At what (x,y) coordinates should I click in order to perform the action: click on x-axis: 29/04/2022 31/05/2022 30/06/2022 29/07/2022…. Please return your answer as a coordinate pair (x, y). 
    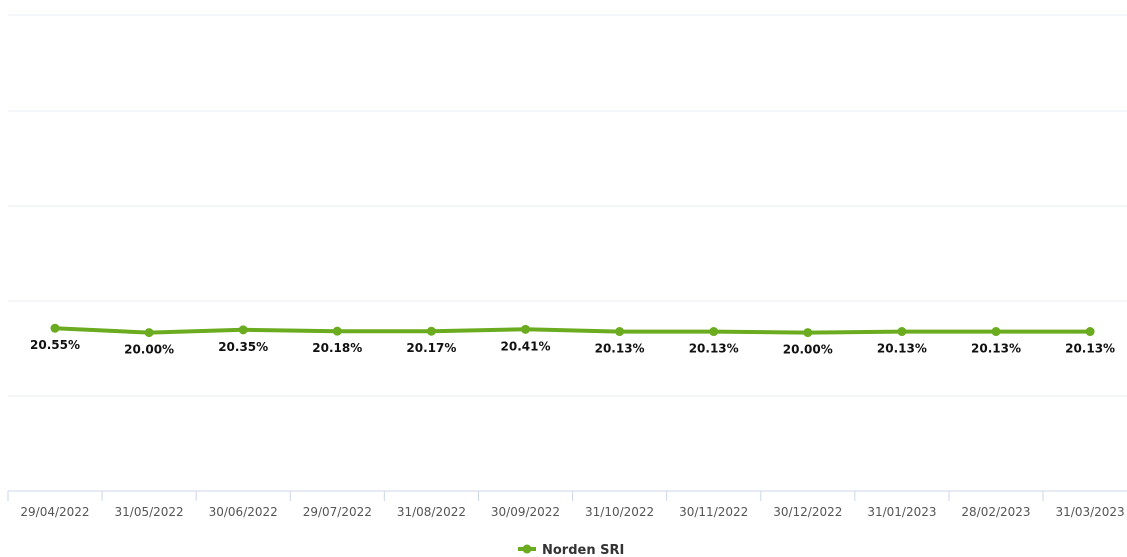
    Looking at the image, I should click on (567, 504).